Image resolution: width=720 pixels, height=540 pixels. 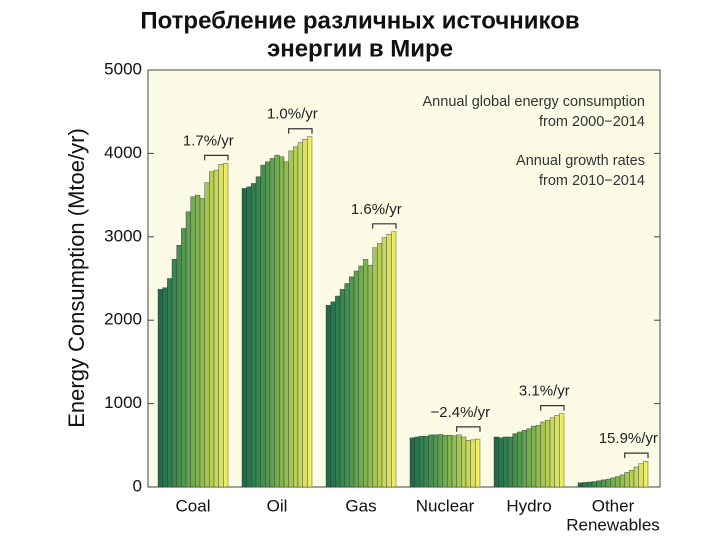 What do you see at coordinates (592, 122) in the screenshot?
I see `annotation: from 2000−2014` at bounding box center [592, 122].